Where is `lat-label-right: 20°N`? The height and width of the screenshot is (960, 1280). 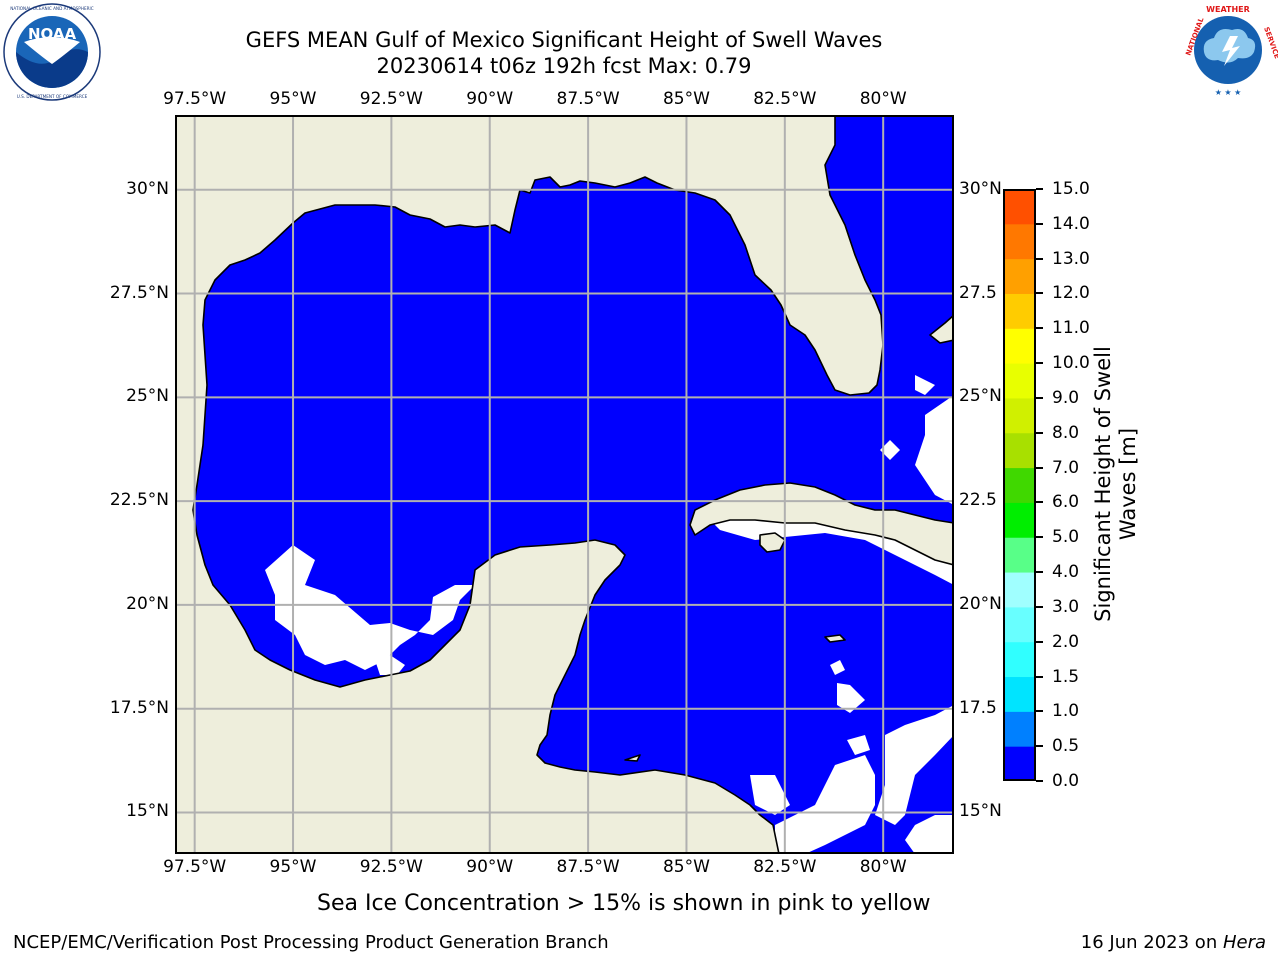
lat-label-right: 20°N is located at coordinates (980, 603).